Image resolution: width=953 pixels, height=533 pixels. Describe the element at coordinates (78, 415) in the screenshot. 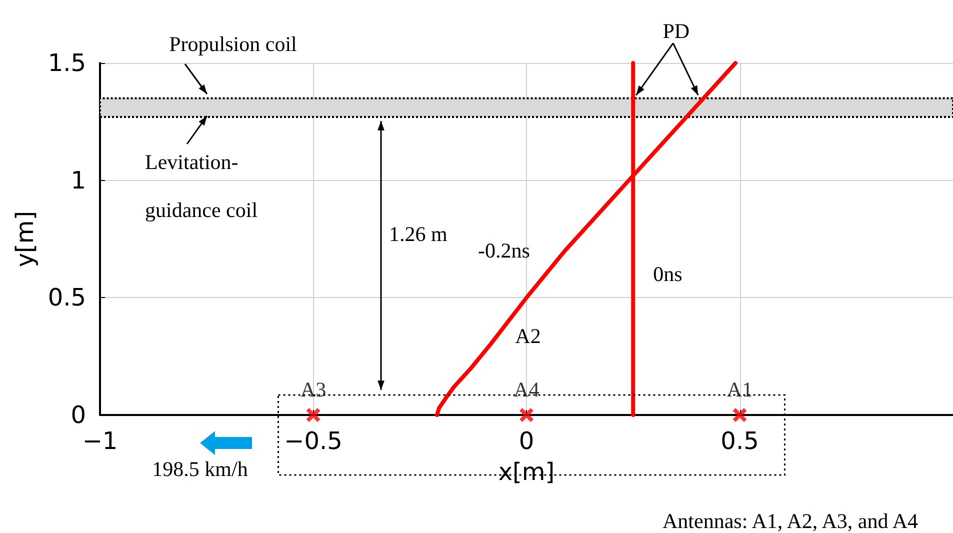

I see `y-tick-label: 0` at that location.